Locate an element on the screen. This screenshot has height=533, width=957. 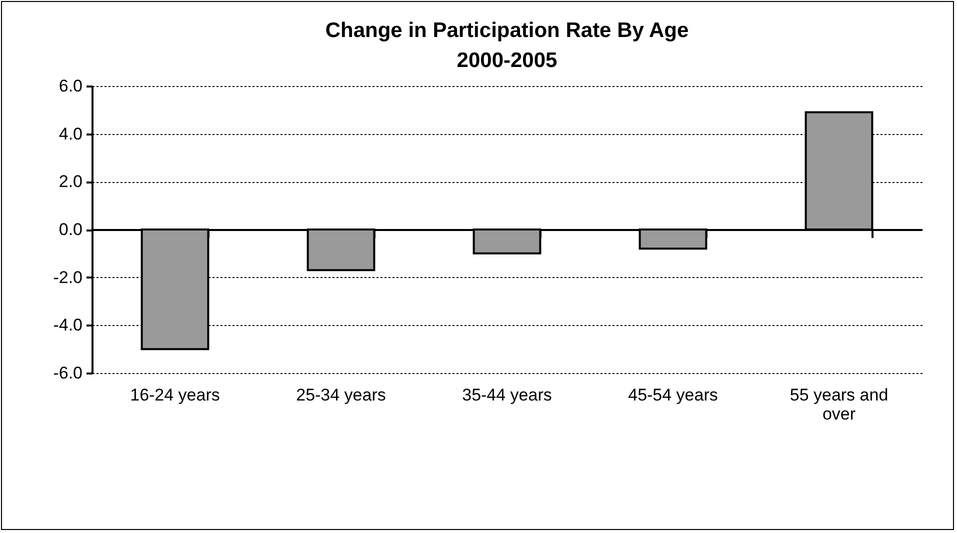
y-tick-label: -4.0 is located at coordinates (67, 325).